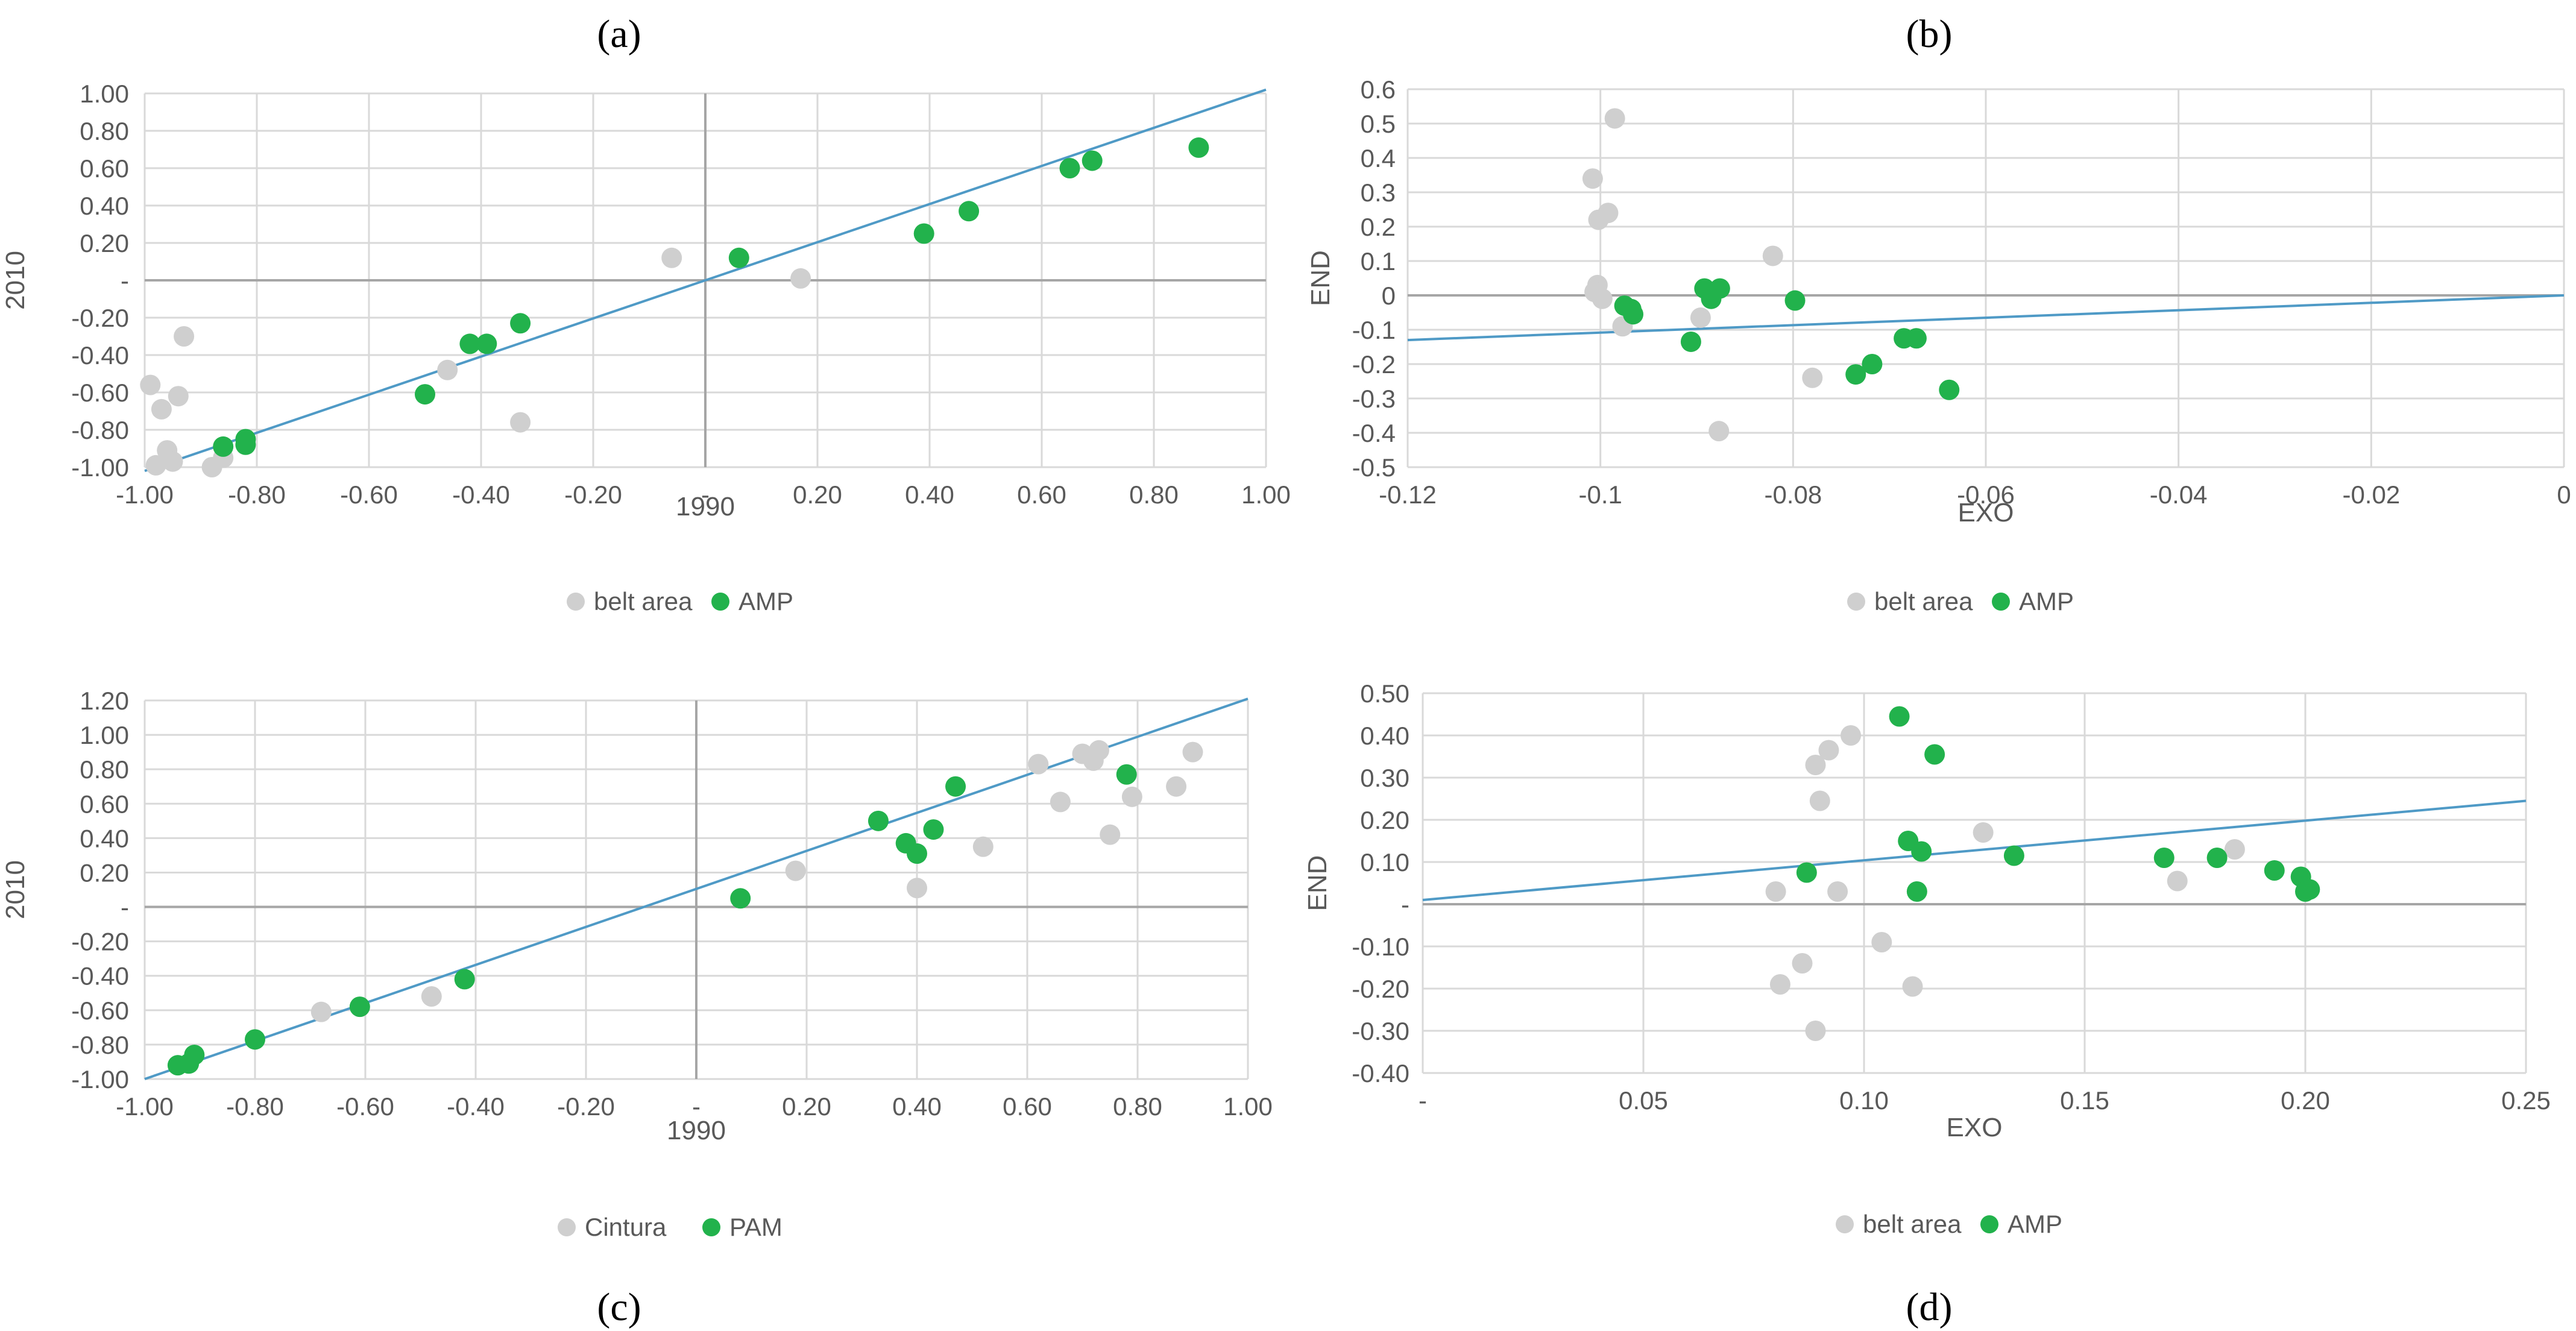  Describe the element at coordinates (1154, 495) in the screenshot. I see `x-tick-label: 0.80` at that location.